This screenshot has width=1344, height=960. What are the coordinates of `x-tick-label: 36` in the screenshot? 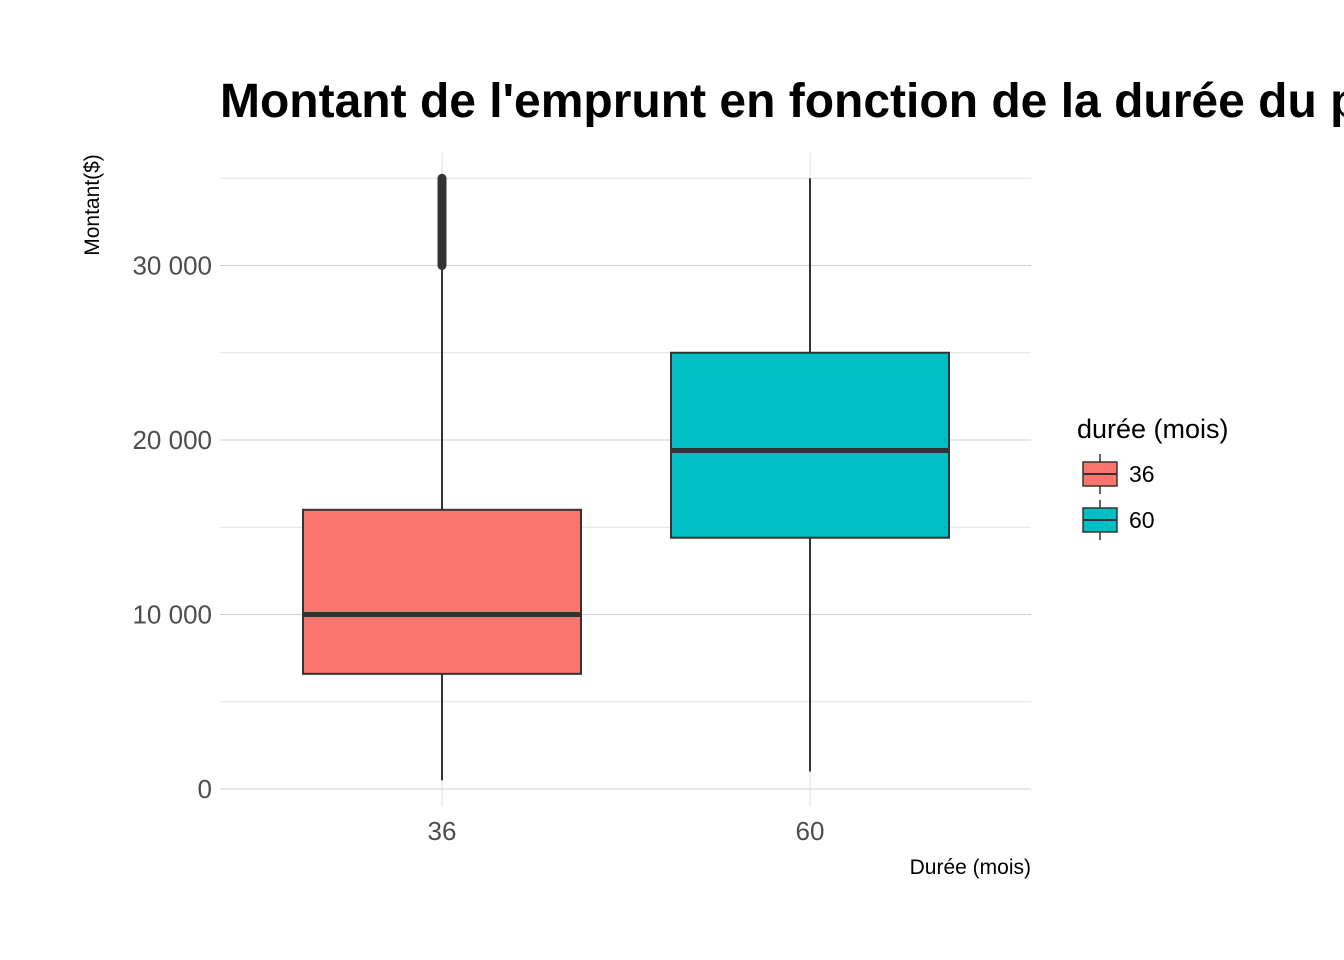 It's located at (442, 831).